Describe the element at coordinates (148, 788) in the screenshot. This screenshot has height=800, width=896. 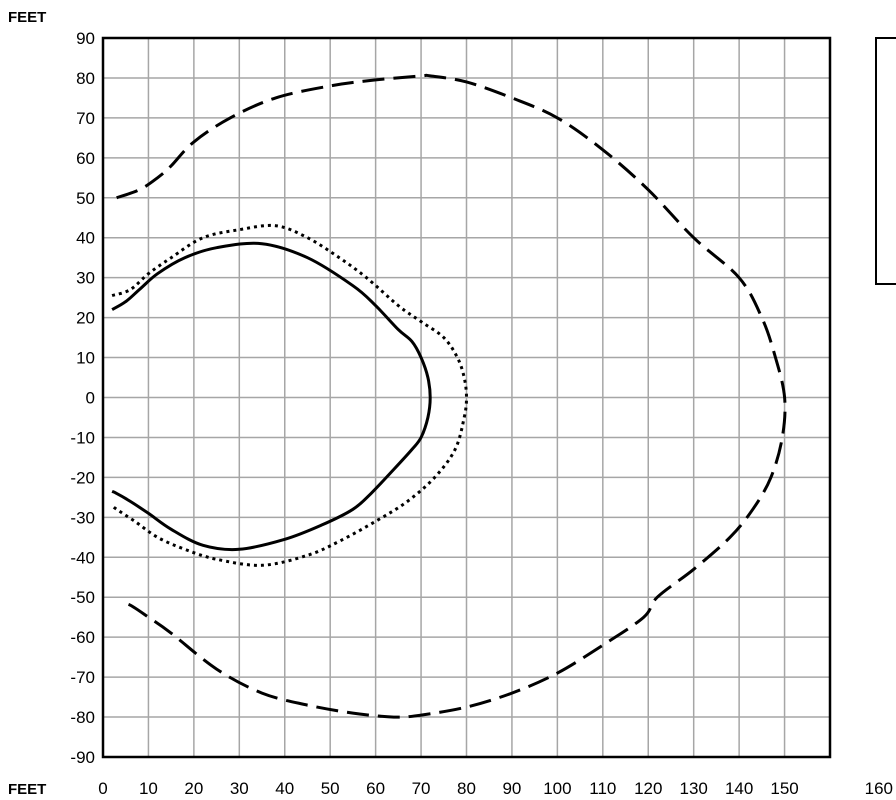
I see `x-tick-label: 10` at that location.